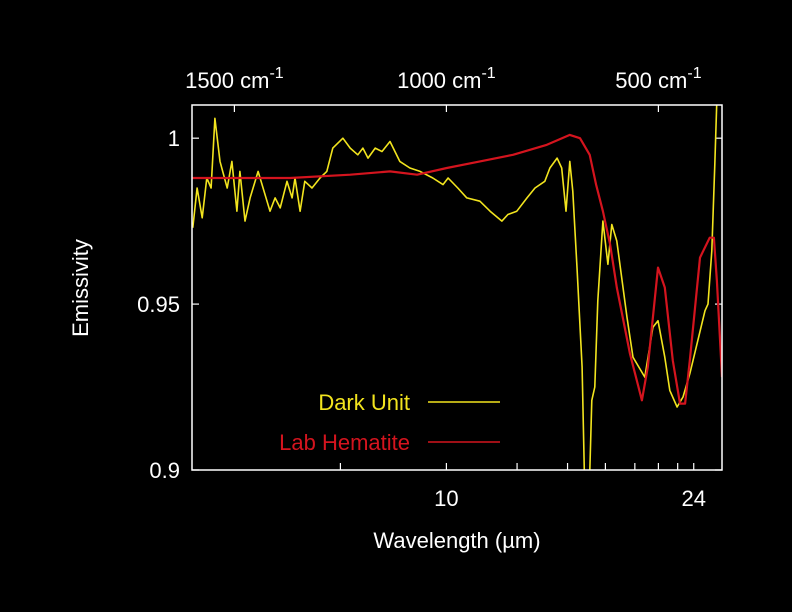  What do you see at coordinates (446, 498) in the screenshot?
I see `bottom-tick-label: 10` at bounding box center [446, 498].